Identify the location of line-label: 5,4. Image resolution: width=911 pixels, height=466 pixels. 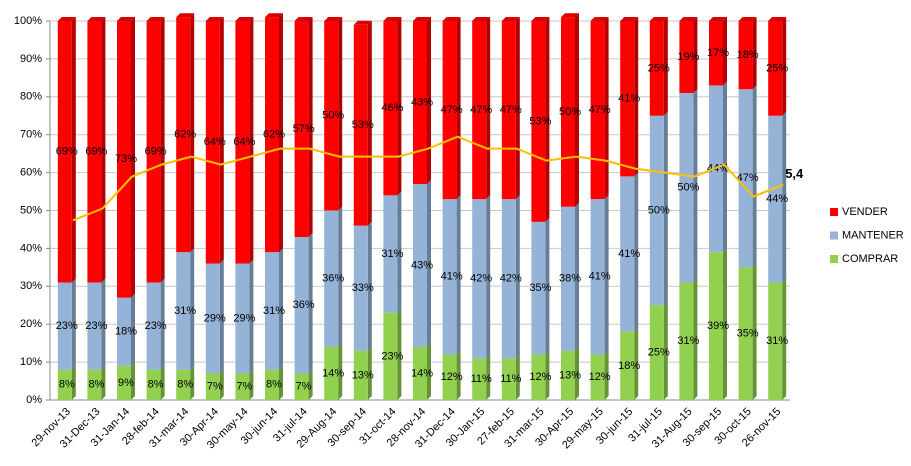
(794, 173).